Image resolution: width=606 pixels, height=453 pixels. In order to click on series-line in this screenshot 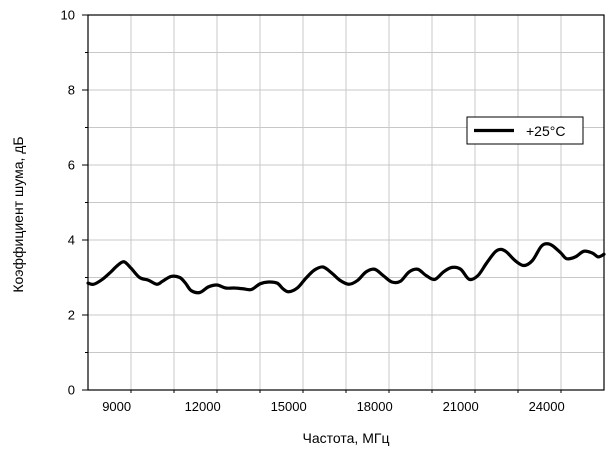, I will do `click(346, 268)`.